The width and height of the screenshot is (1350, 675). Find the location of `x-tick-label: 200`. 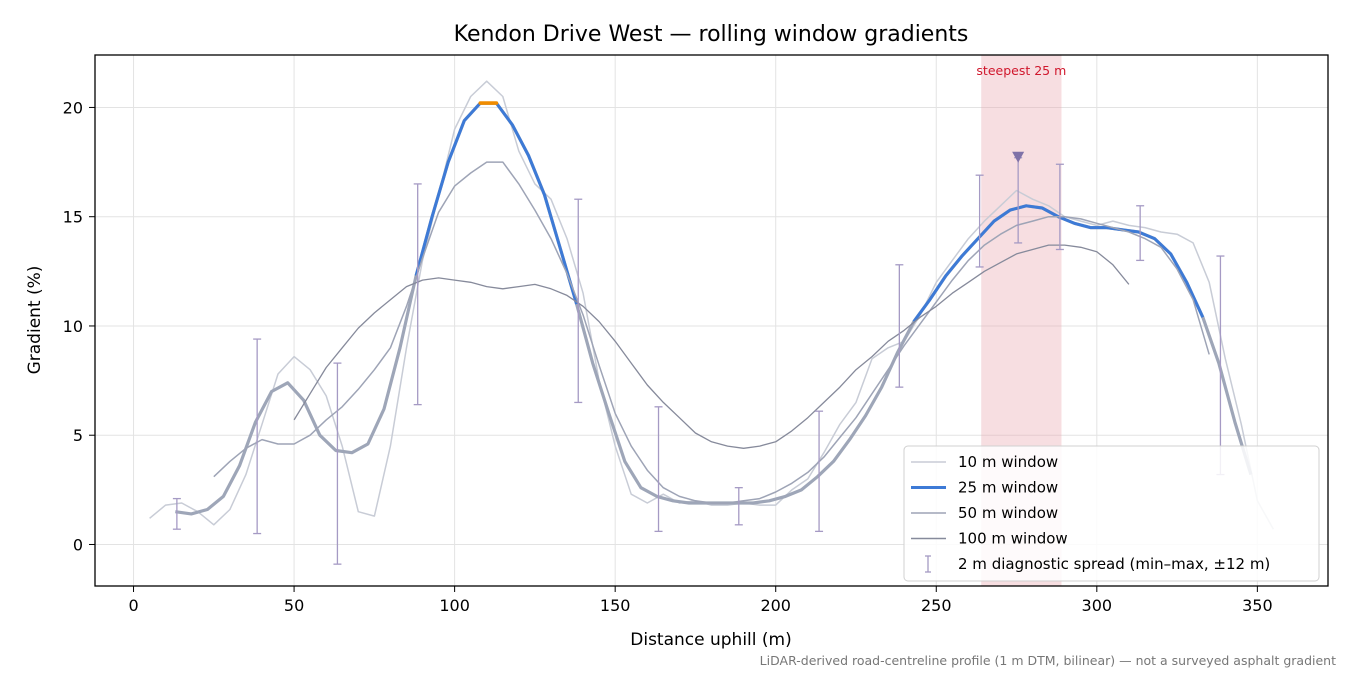

x-tick-label: 200 is located at coordinates (775, 605).